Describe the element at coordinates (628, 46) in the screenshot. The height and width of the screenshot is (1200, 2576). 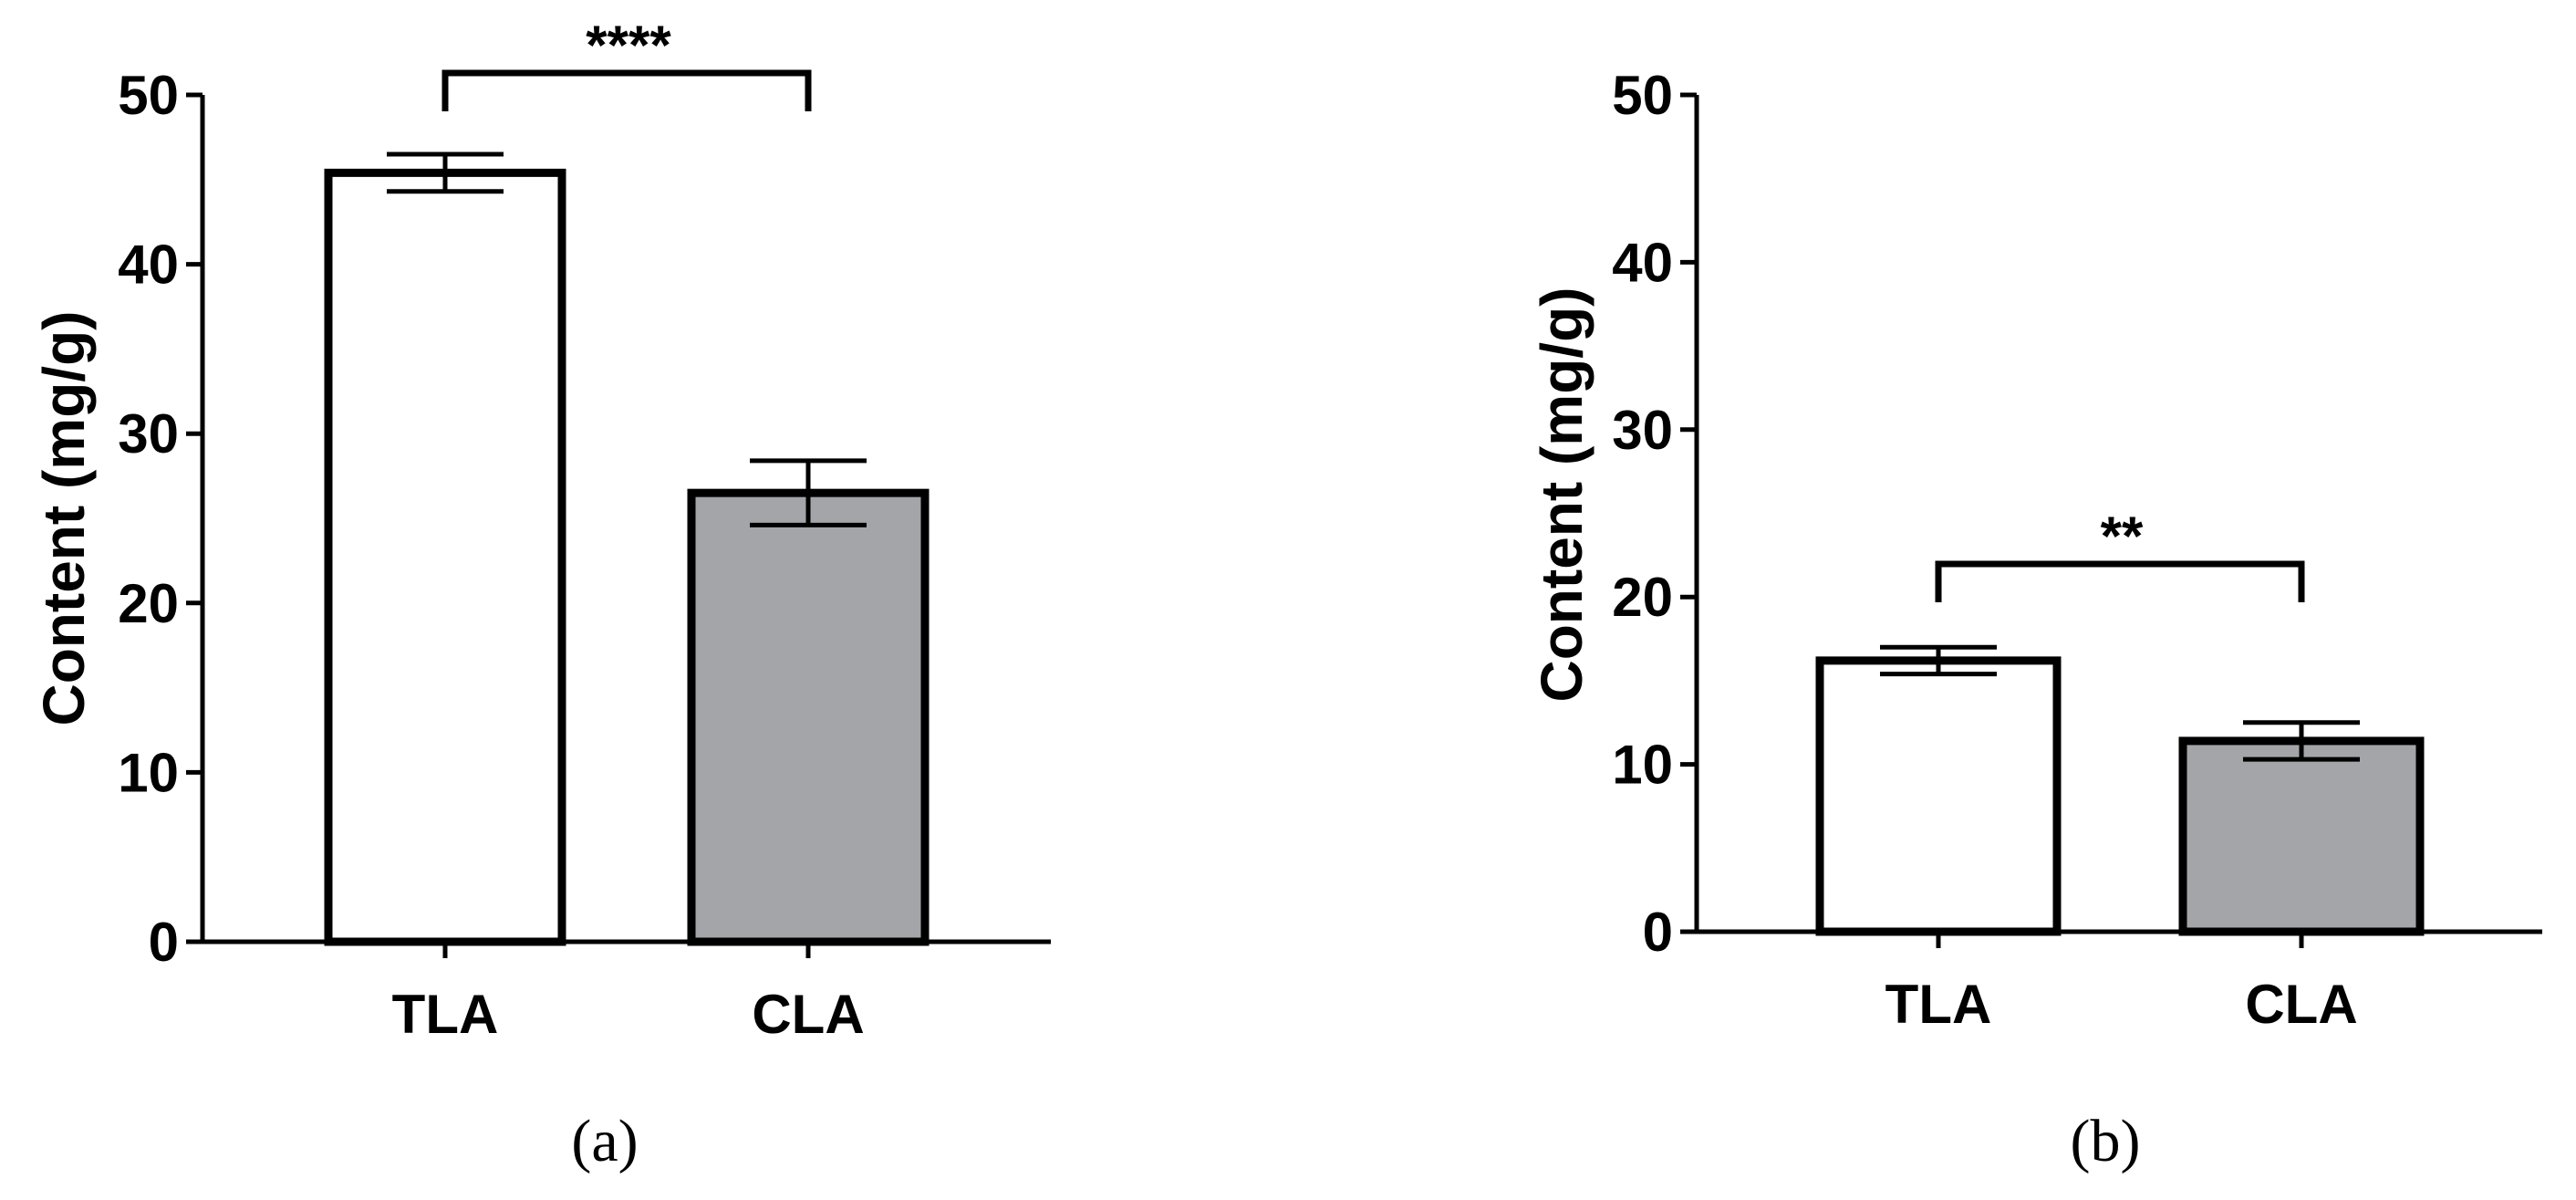
I see `significance-label: ****` at that location.